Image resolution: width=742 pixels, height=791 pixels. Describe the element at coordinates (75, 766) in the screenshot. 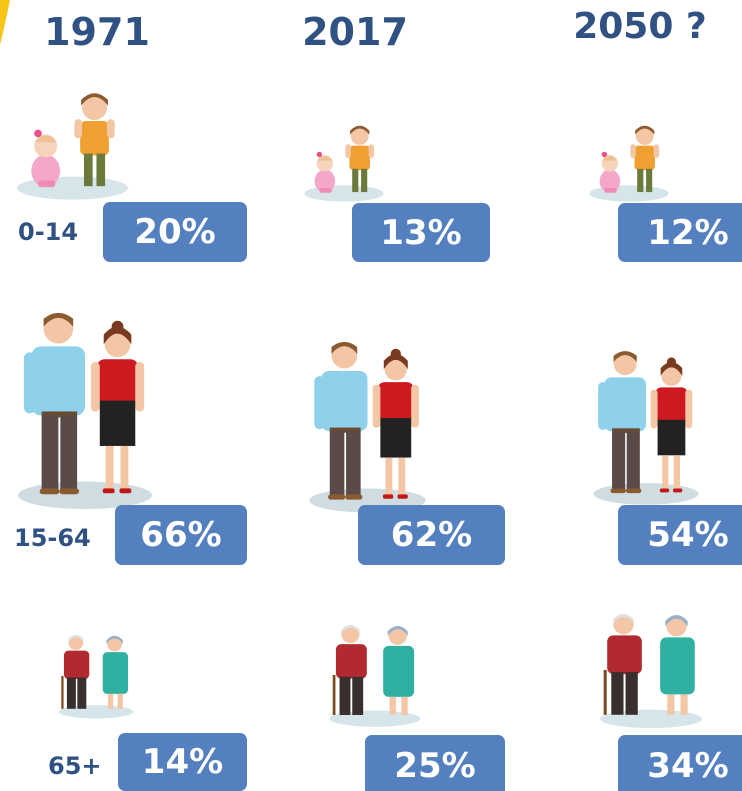

I see `age-label: 65+` at that location.